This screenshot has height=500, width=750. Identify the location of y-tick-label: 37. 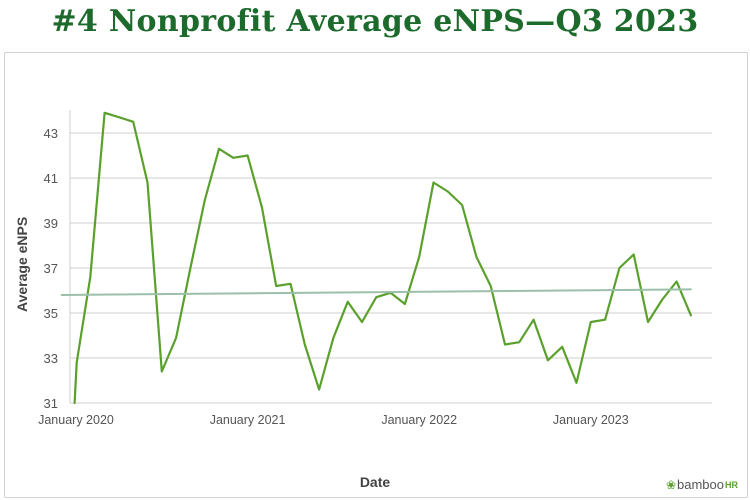
(51, 268).